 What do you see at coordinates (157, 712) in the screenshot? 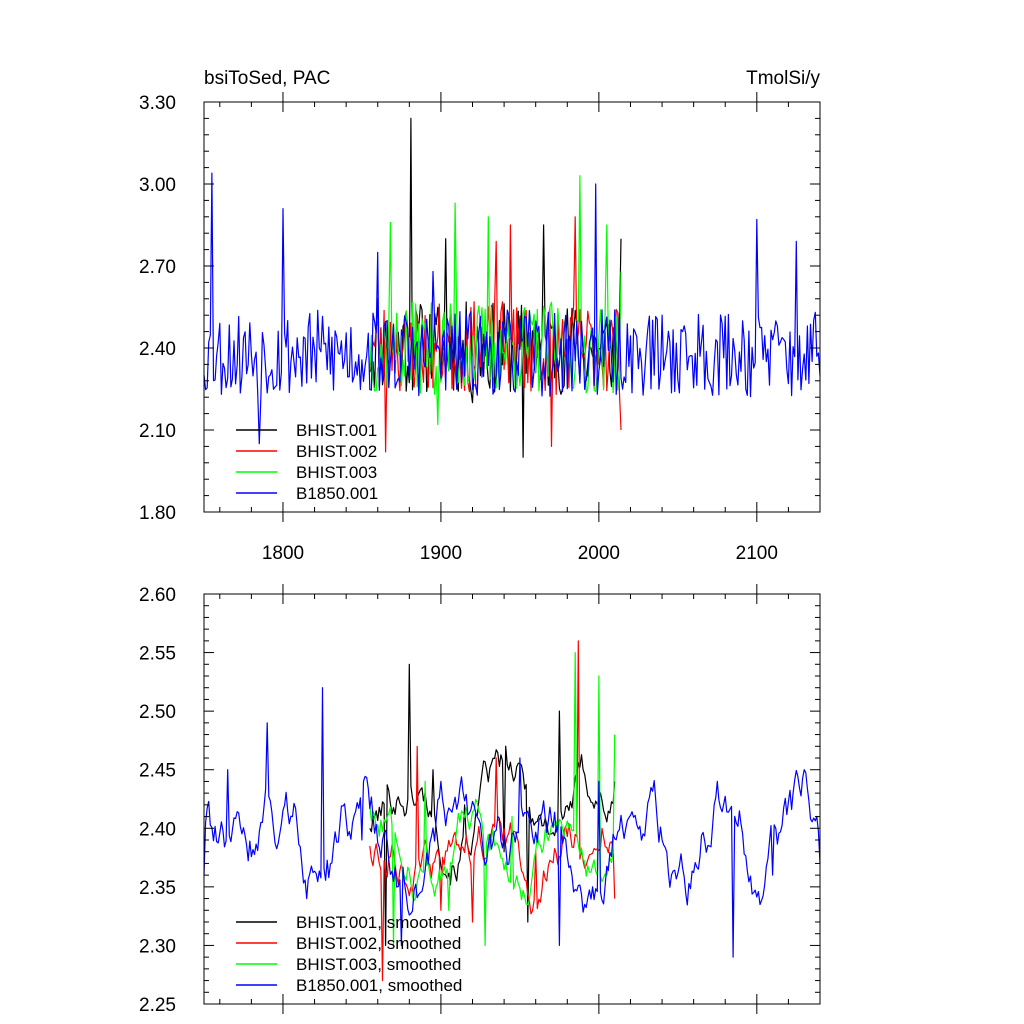
I see `y-tick-label: 2.50` at bounding box center [157, 712].